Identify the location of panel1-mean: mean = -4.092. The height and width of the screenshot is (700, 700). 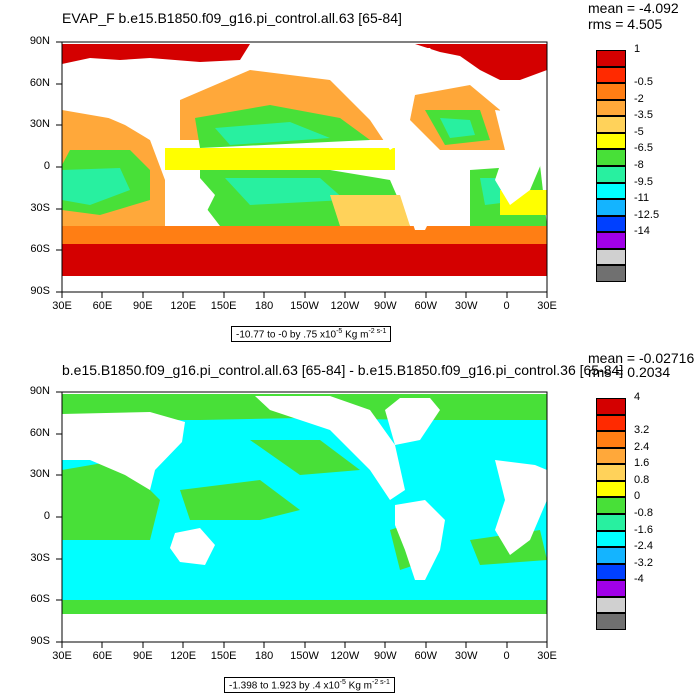
(633, 8).